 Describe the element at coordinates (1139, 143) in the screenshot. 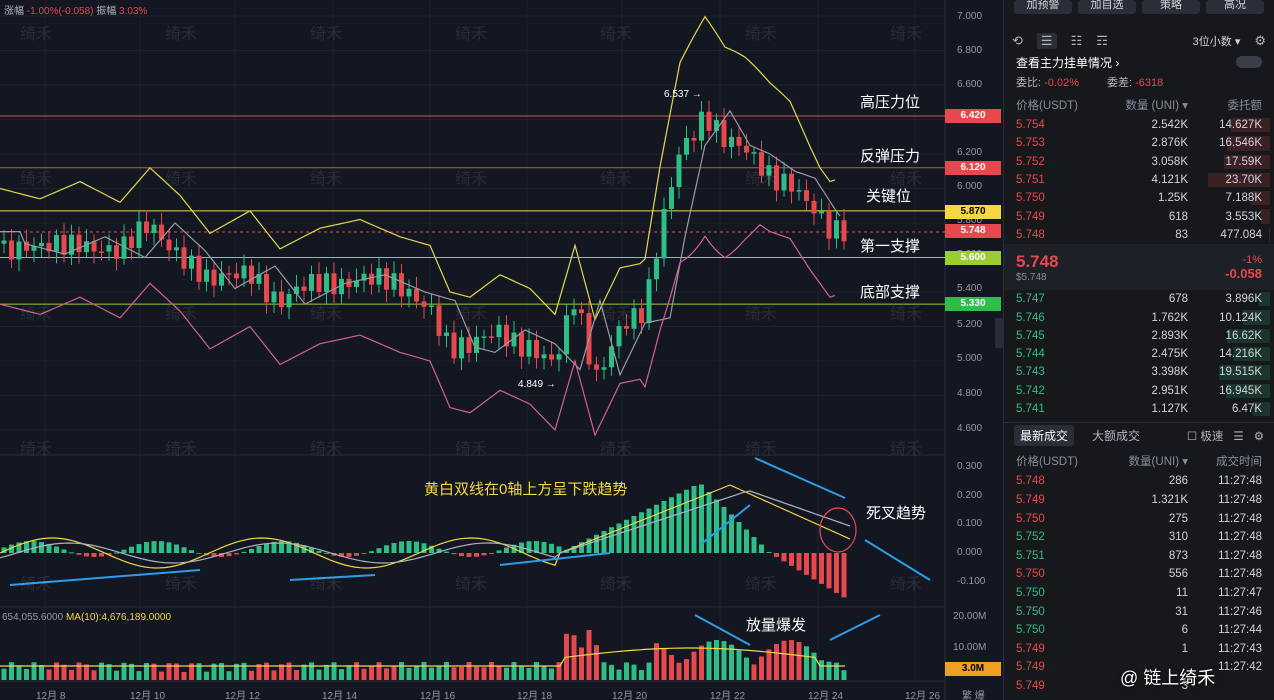

I see `ask-row: 5.753 2.876K 16.546K` at that location.